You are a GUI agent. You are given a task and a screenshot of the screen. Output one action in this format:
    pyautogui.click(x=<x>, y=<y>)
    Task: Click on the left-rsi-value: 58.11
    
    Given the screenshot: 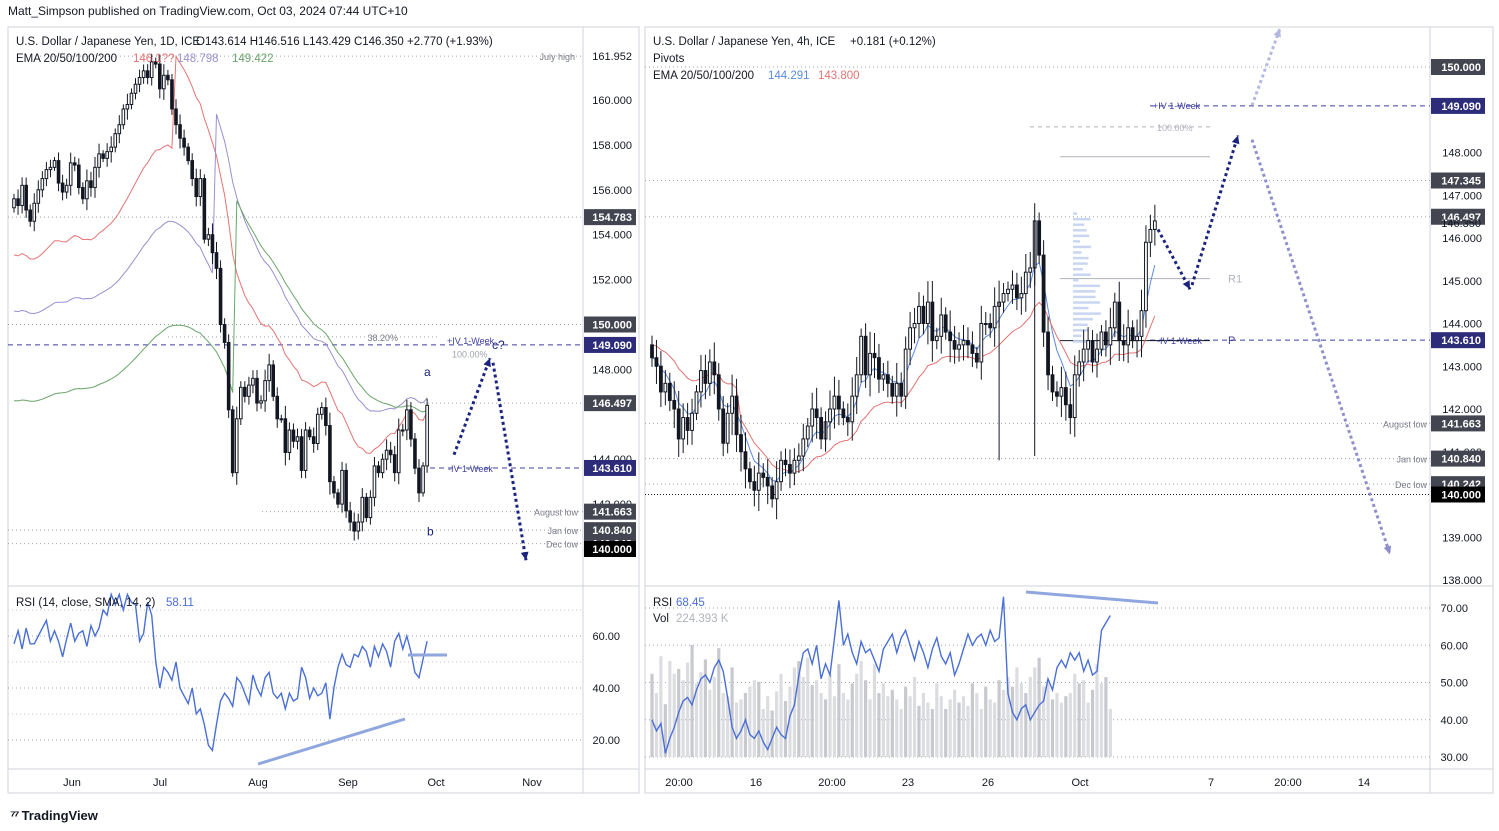 What is the action you would take?
    pyautogui.click(x=180, y=603)
    